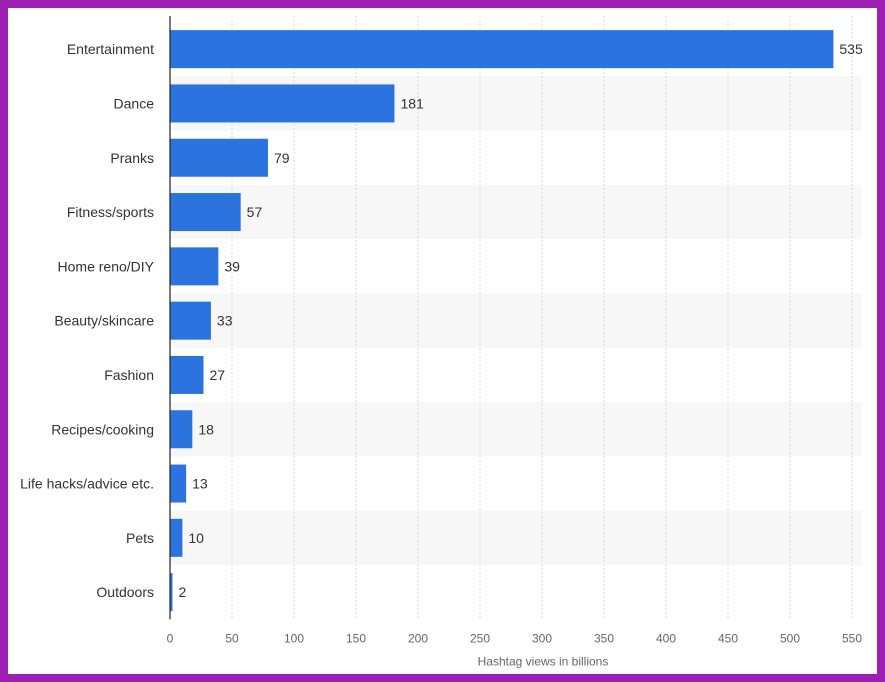 Image resolution: width=885 pixels, height=682 pixels. What do you see at coordinates (102, 429) in the screenshot?
I see `category-label: Recipes/cooking` at bounding box center [102, 429].